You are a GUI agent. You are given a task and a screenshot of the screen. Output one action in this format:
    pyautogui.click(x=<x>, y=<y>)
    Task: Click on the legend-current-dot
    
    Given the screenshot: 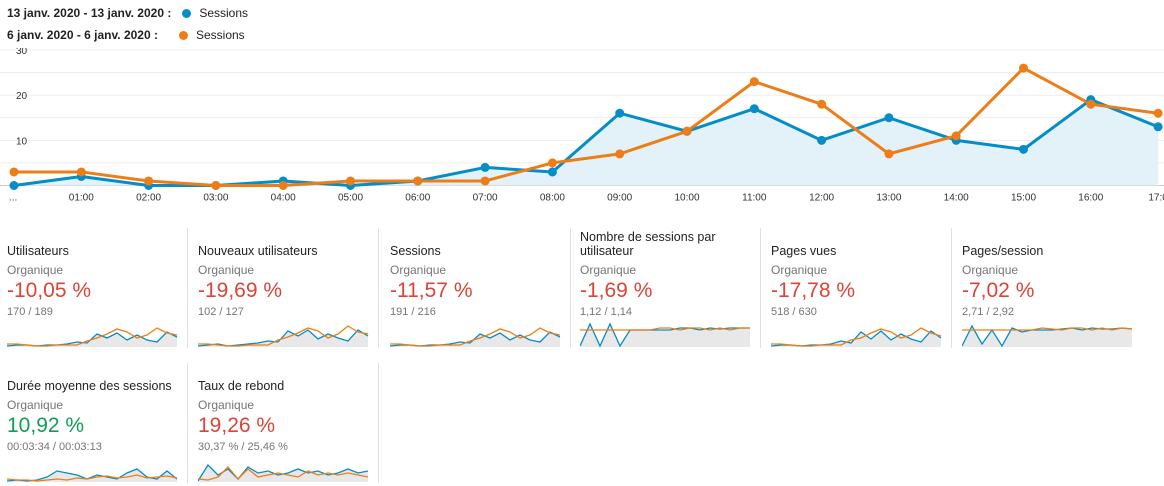 What is the action you would take?
    pyautogui.click(x=187, y=13)
    